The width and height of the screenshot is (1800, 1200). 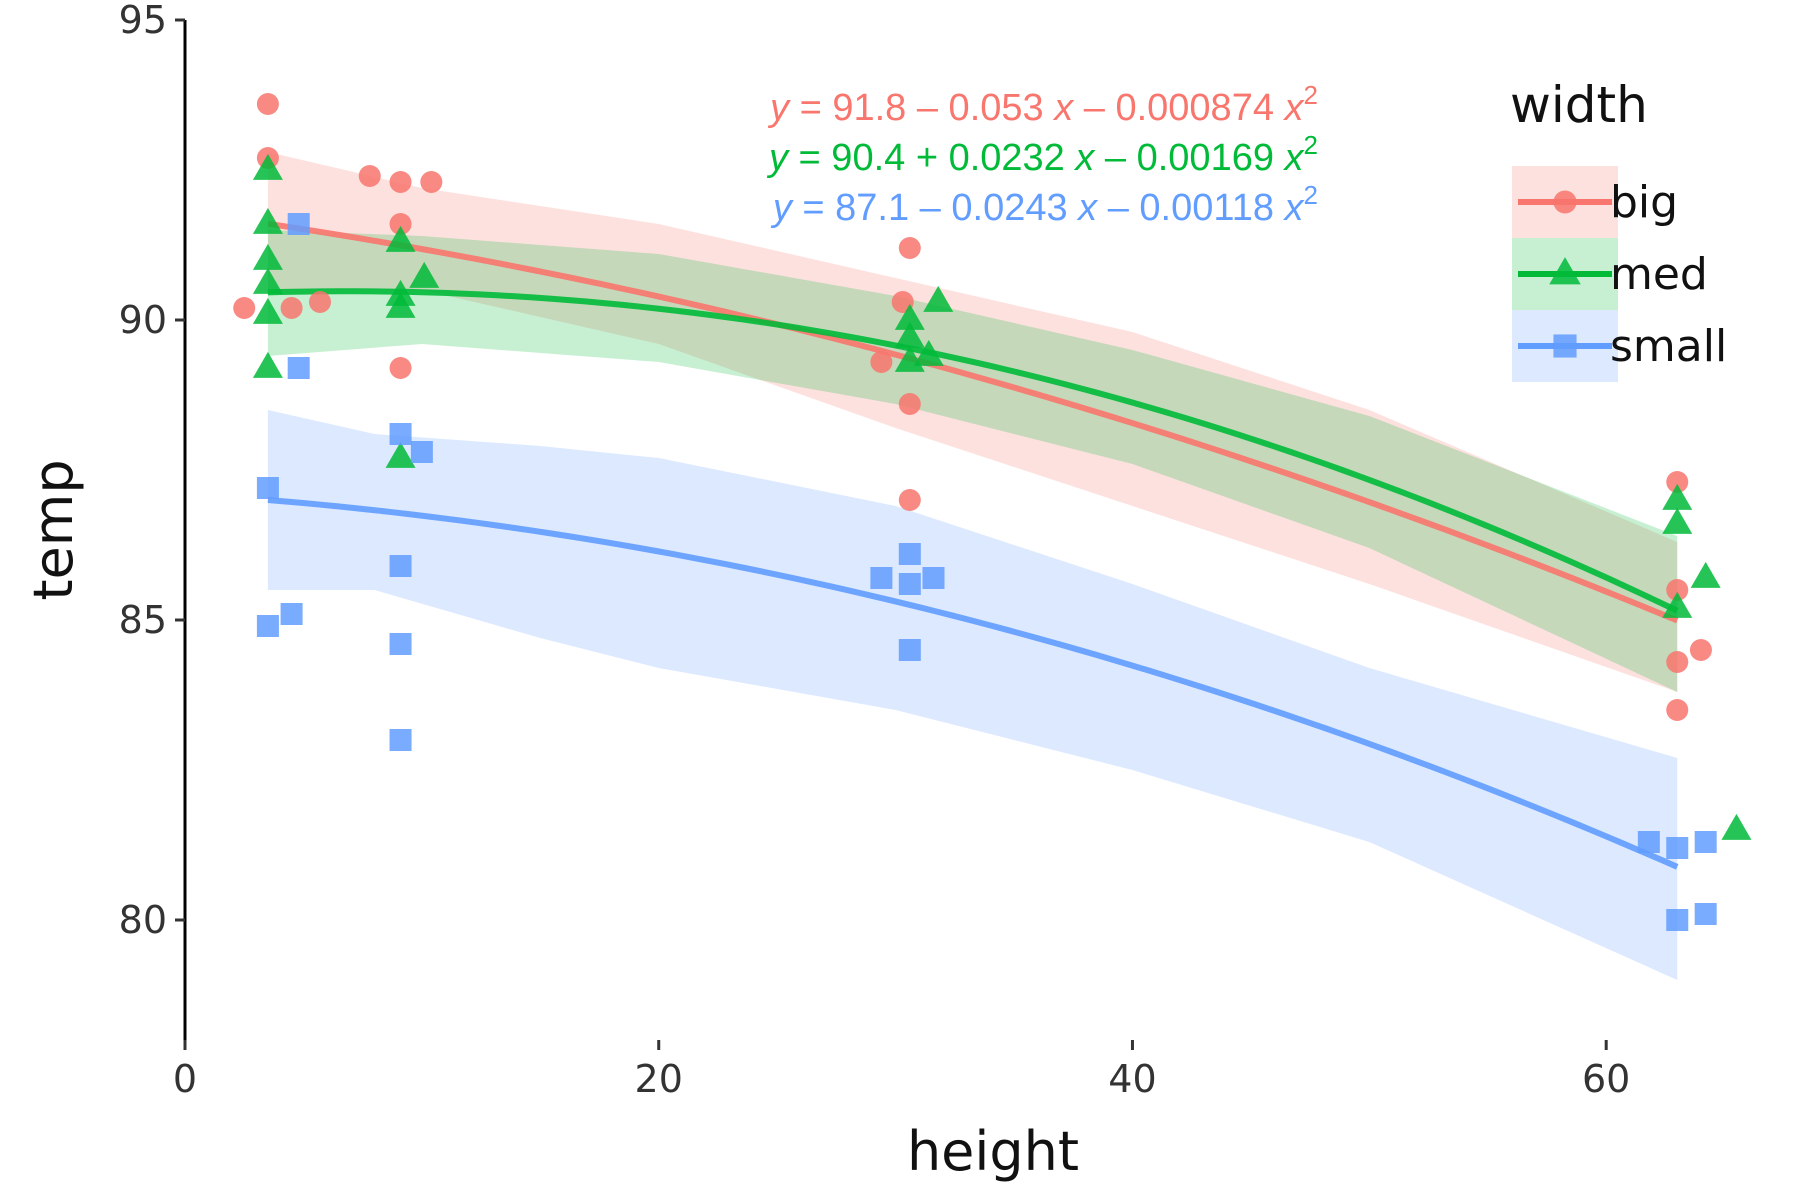 I want to click on y-tick-label: 80, so click(x=143, y=920).